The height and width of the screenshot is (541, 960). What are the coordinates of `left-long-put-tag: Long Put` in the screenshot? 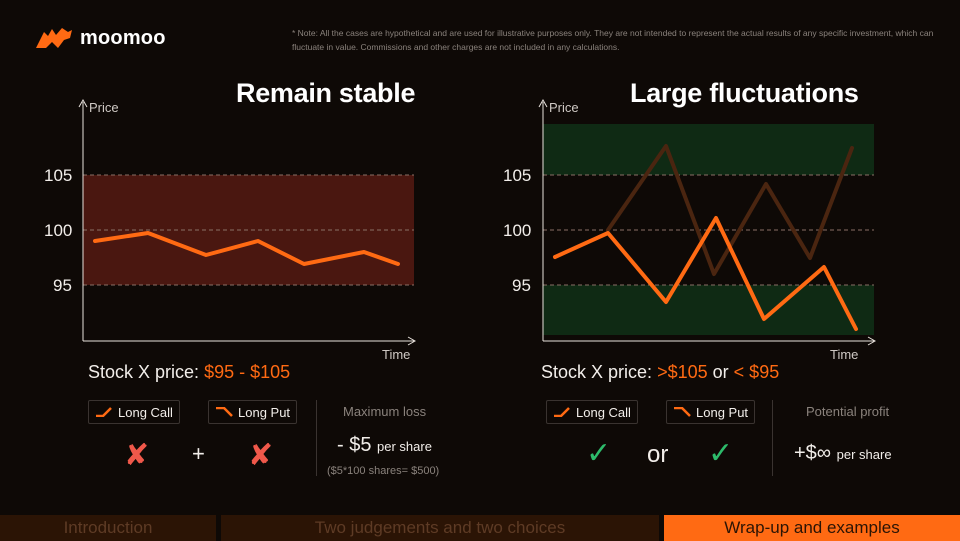 It's located at (253, 412).